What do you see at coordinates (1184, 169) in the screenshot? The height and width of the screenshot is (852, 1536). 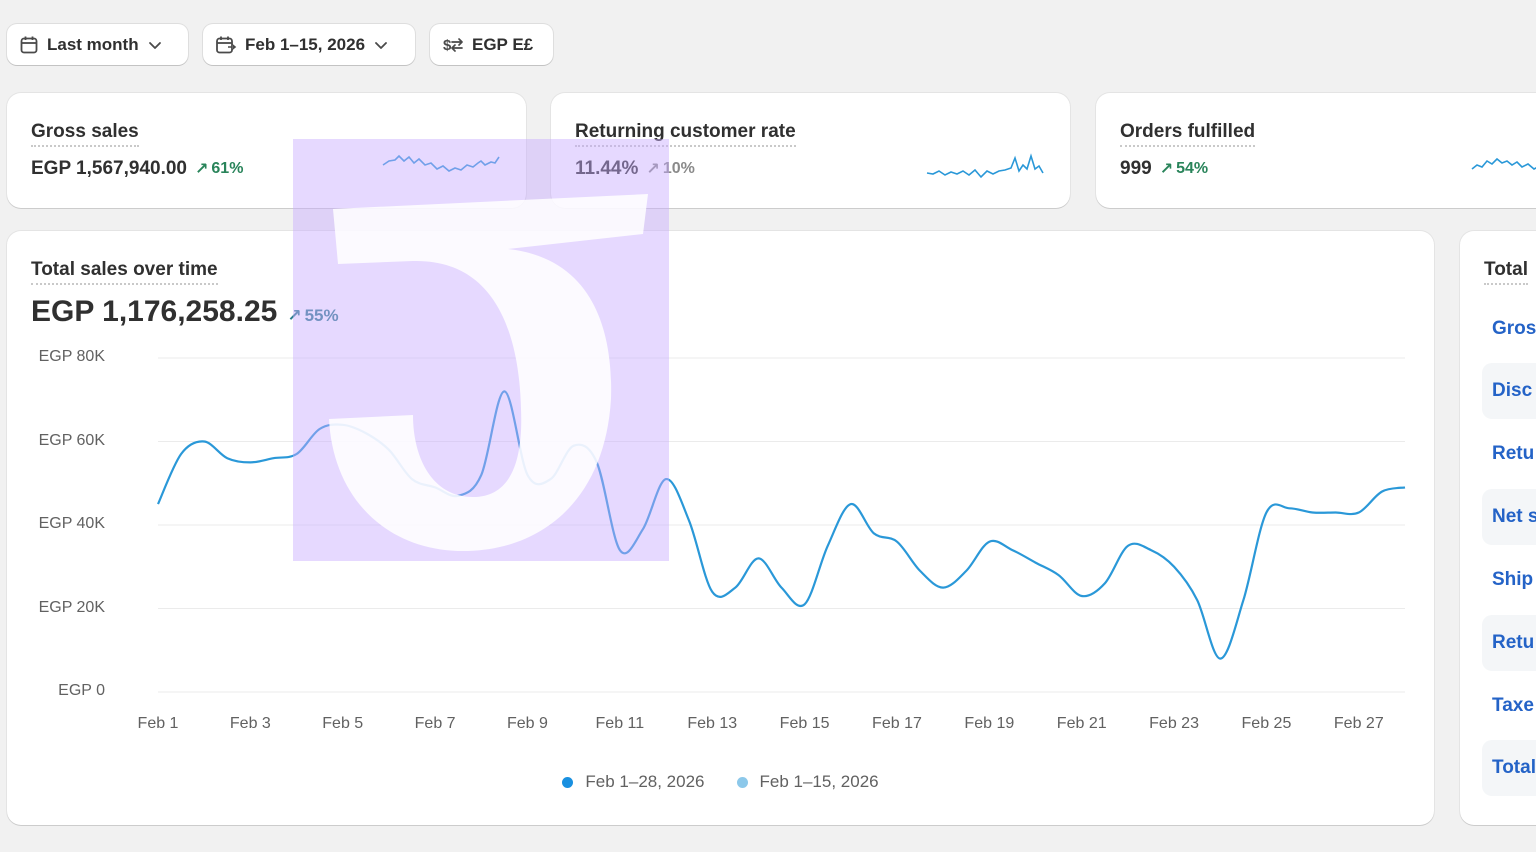 I see `trend-badge: ↗ 54%` at bounding box center [1184, 169].